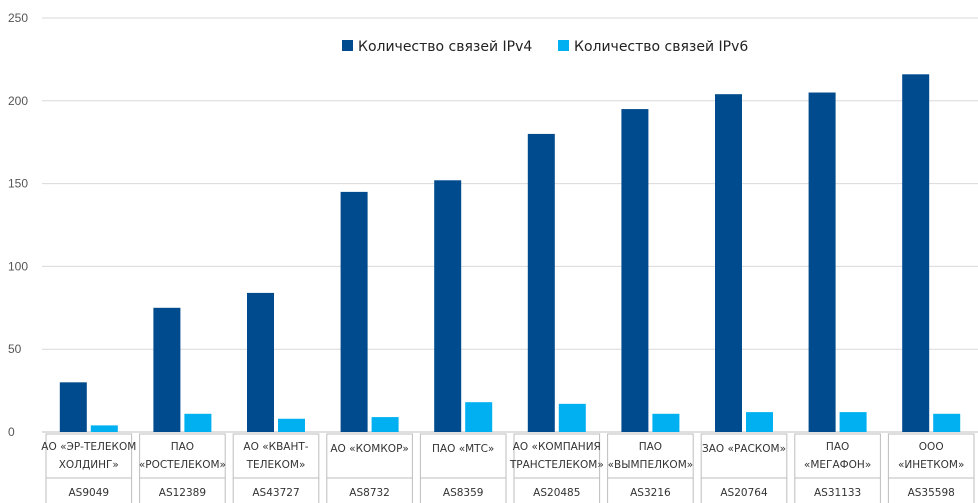 This screenshot has height=503, width=978. What do you see at coordinates (275, 447) in the screenshot?
I see `category-label: АО «КВАНТ-` at bounding box center [275, 447].